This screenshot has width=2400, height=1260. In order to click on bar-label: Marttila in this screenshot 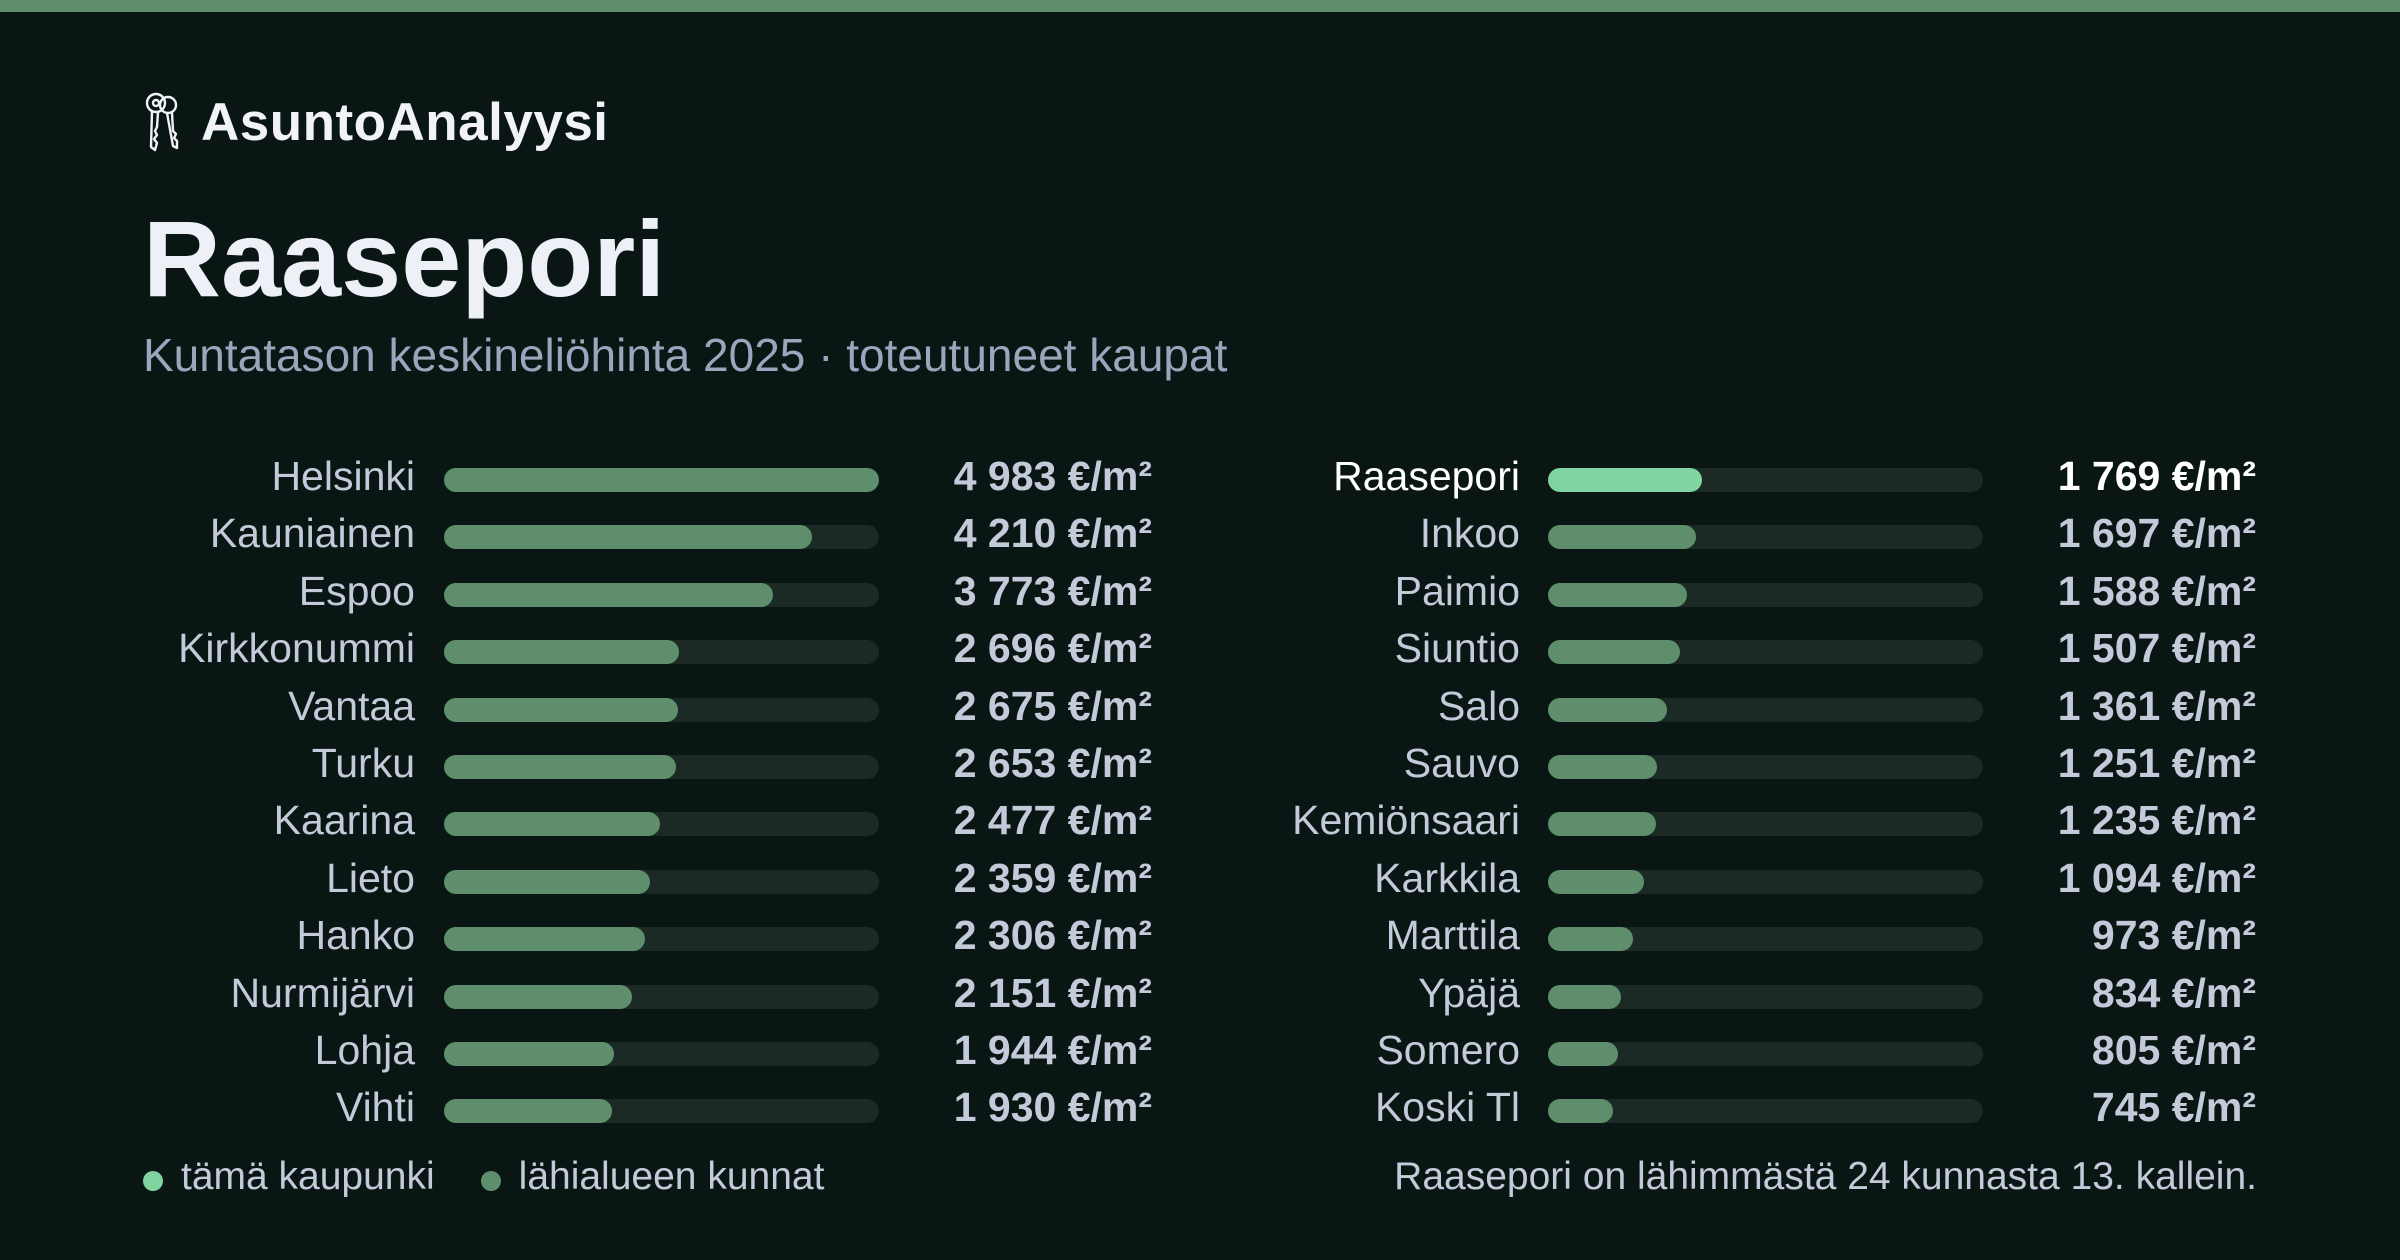, I will do `click(1452, 935)`.